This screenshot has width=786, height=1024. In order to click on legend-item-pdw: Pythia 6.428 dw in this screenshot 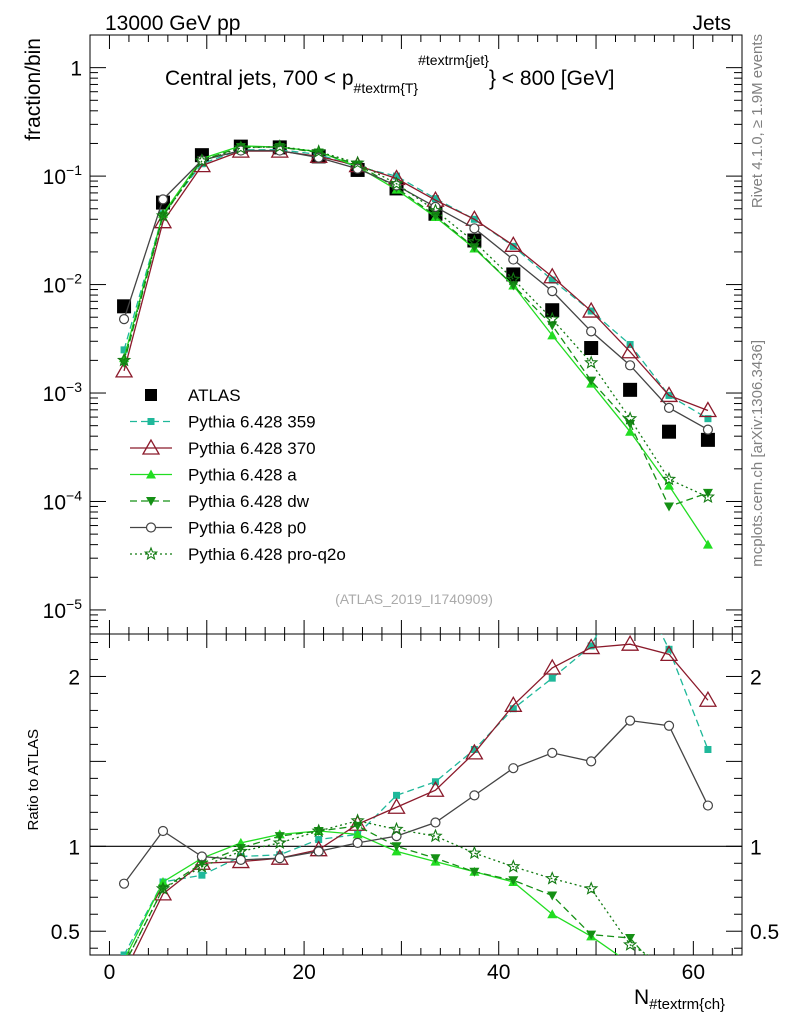, I will do `click(220, 501)`.